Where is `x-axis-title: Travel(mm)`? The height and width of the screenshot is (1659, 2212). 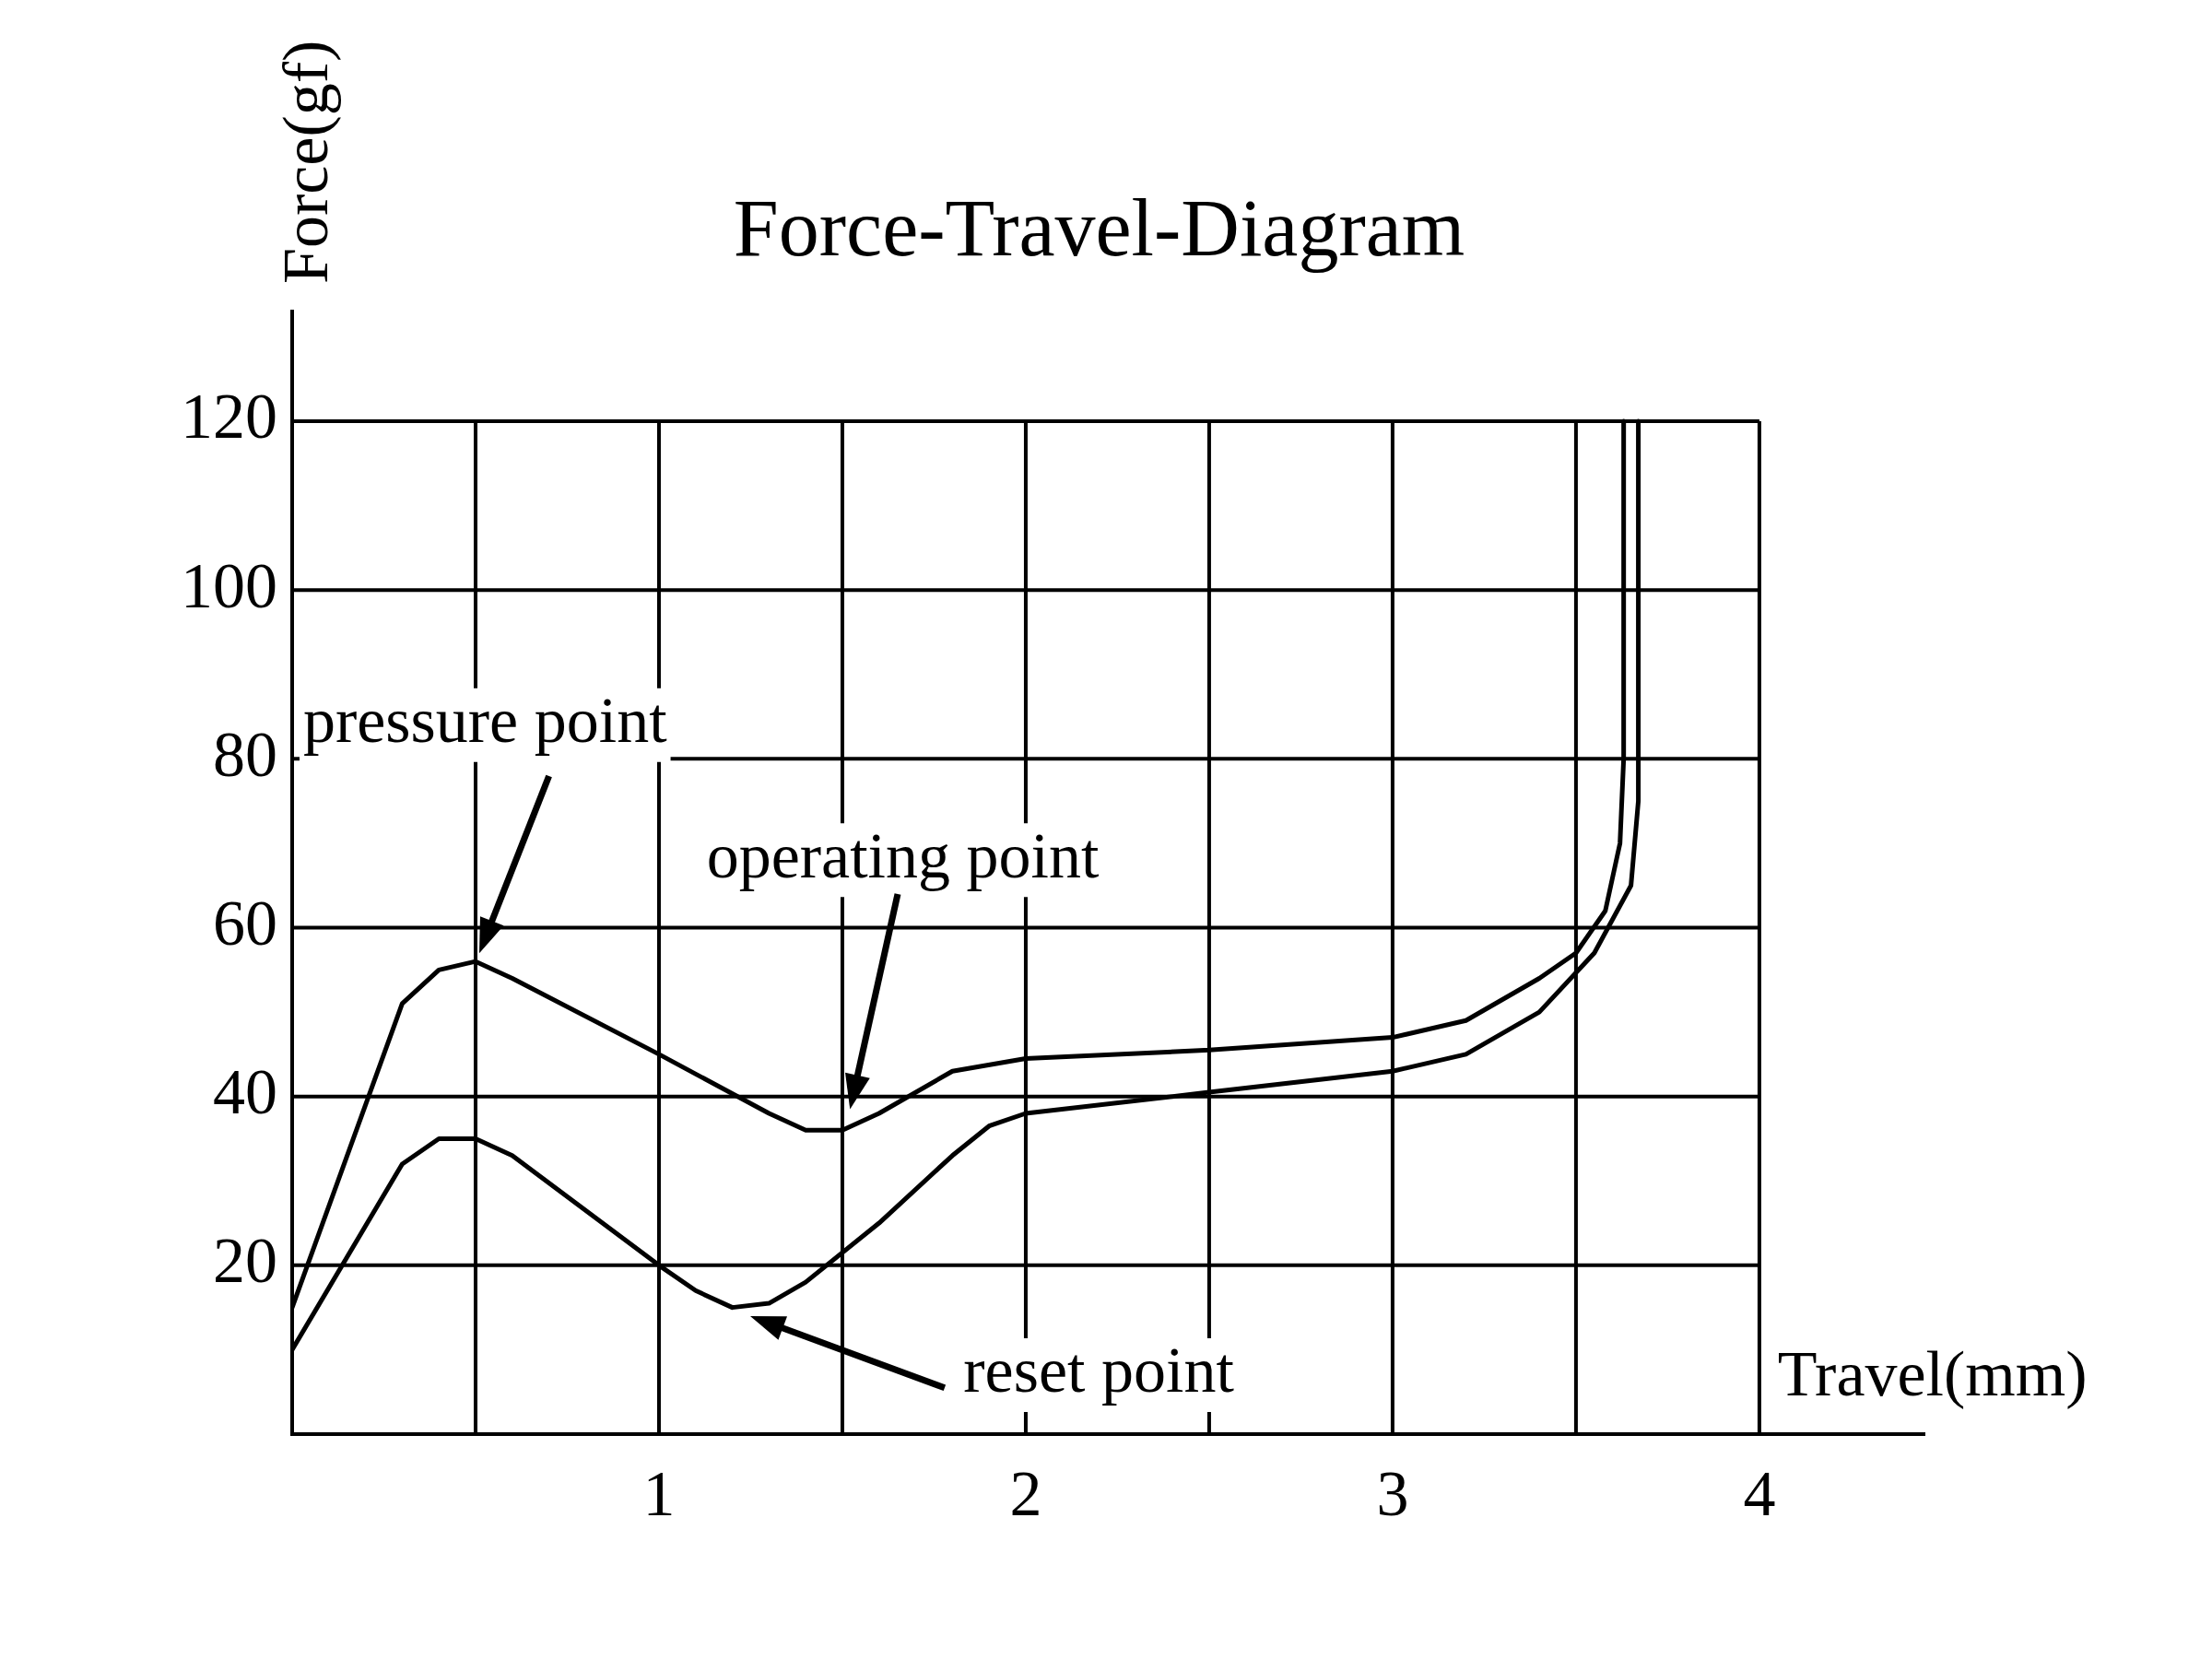
x-axis-title: Travel(mm) is located at coordinates (1932, 1374).